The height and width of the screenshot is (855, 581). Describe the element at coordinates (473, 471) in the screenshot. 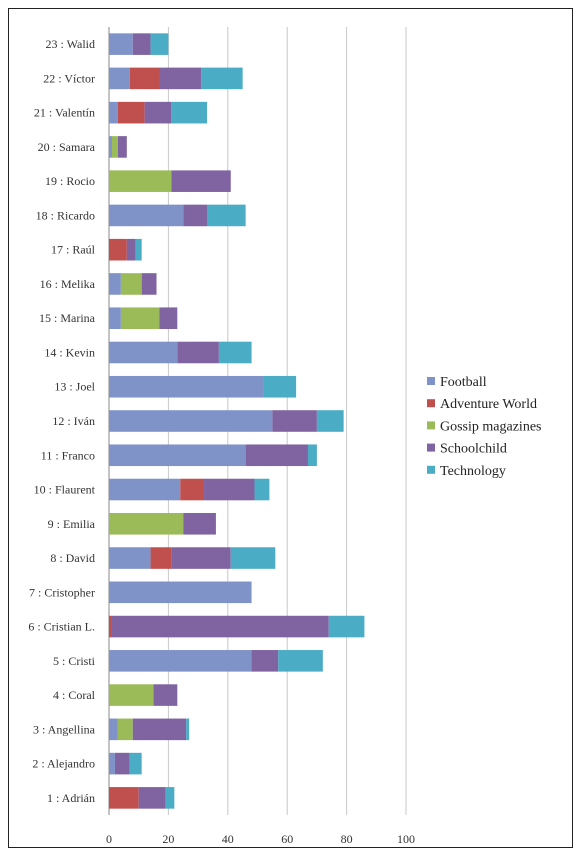

I see `legend-entry: Technology` at that location.